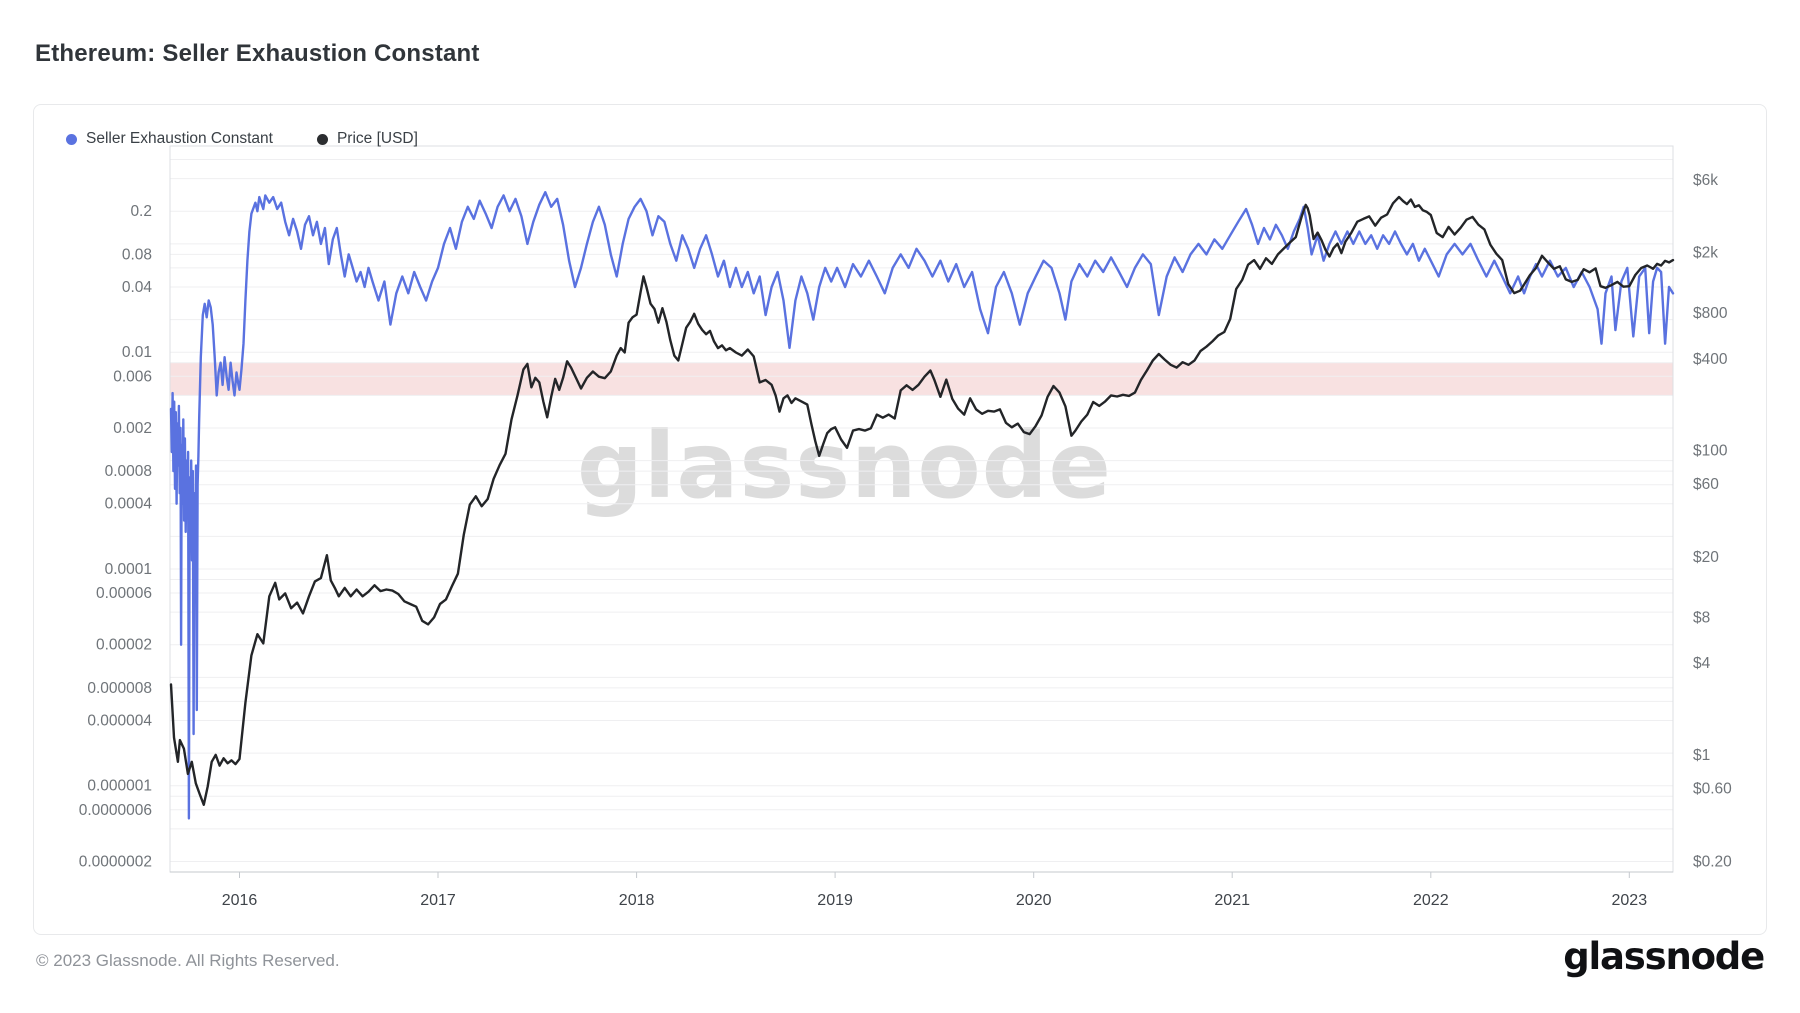  I want to click on y-axis-left-label: 0.0000002, so click(115, 862).